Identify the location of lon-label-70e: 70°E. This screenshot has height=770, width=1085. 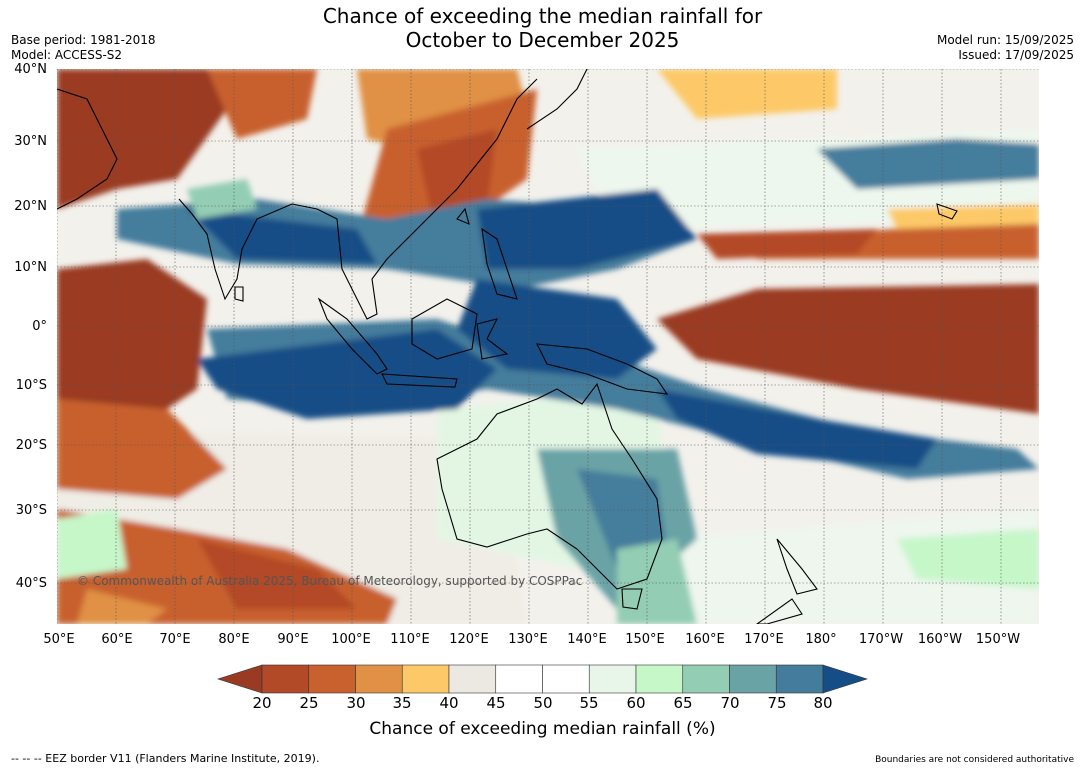
(175, 639).